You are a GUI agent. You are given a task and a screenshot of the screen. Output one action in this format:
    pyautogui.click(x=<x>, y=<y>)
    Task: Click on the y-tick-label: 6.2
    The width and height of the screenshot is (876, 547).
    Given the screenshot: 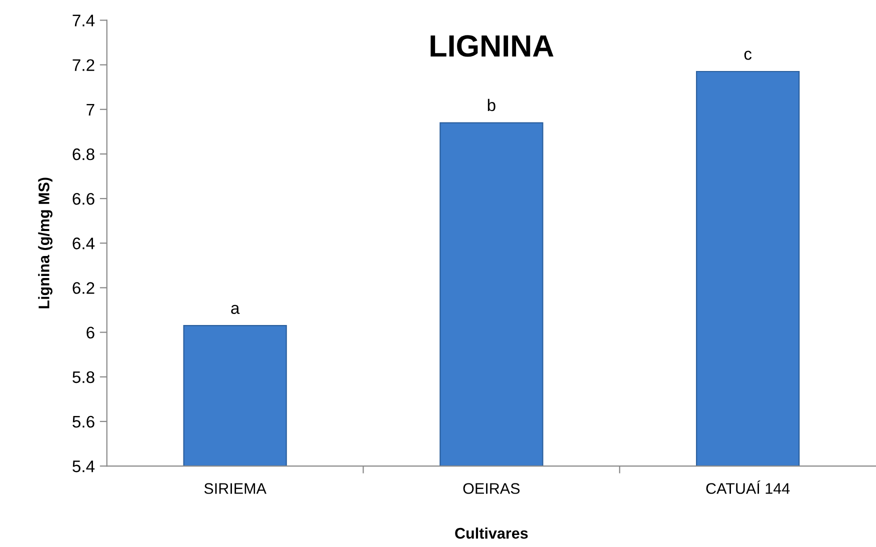 What is the action you would take?
    pyautogui.click(x=83, y=288)
    